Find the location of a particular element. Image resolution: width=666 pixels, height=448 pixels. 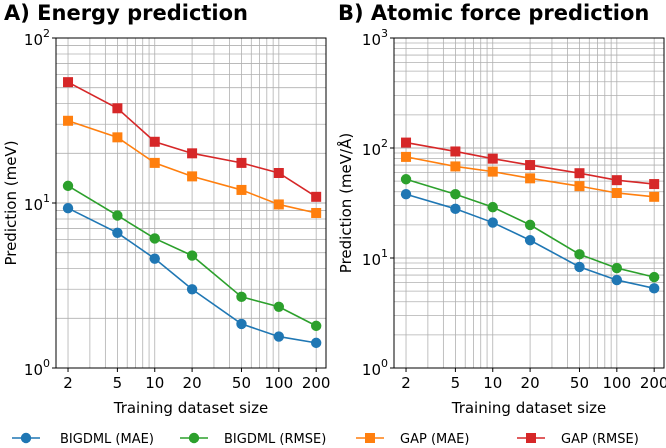

series is located at coordinates (530, 215).